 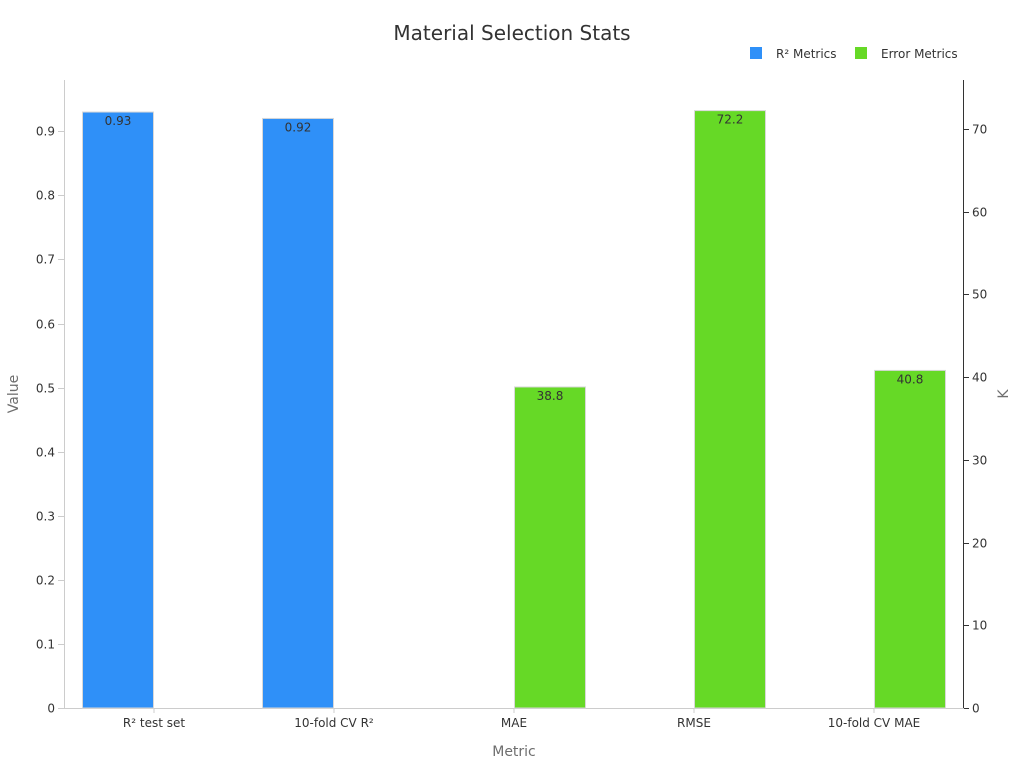 What do you see at coordinates (910, 379) in the screenshot?
I see `bar-value-label: 40.8` at bounding box center [910, 379].